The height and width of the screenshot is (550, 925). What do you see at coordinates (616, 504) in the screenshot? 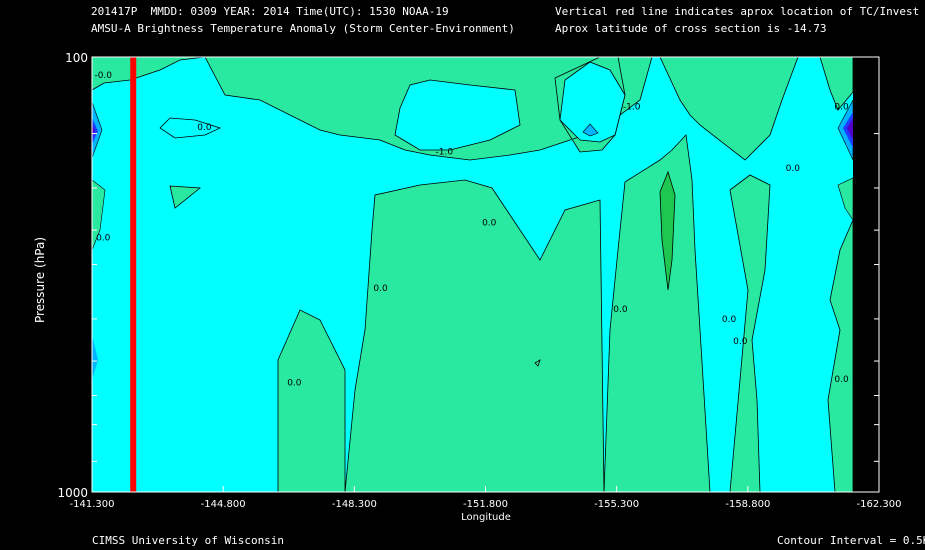
I see `x-tick-label: -155.300` at bounding box center [616, 504].